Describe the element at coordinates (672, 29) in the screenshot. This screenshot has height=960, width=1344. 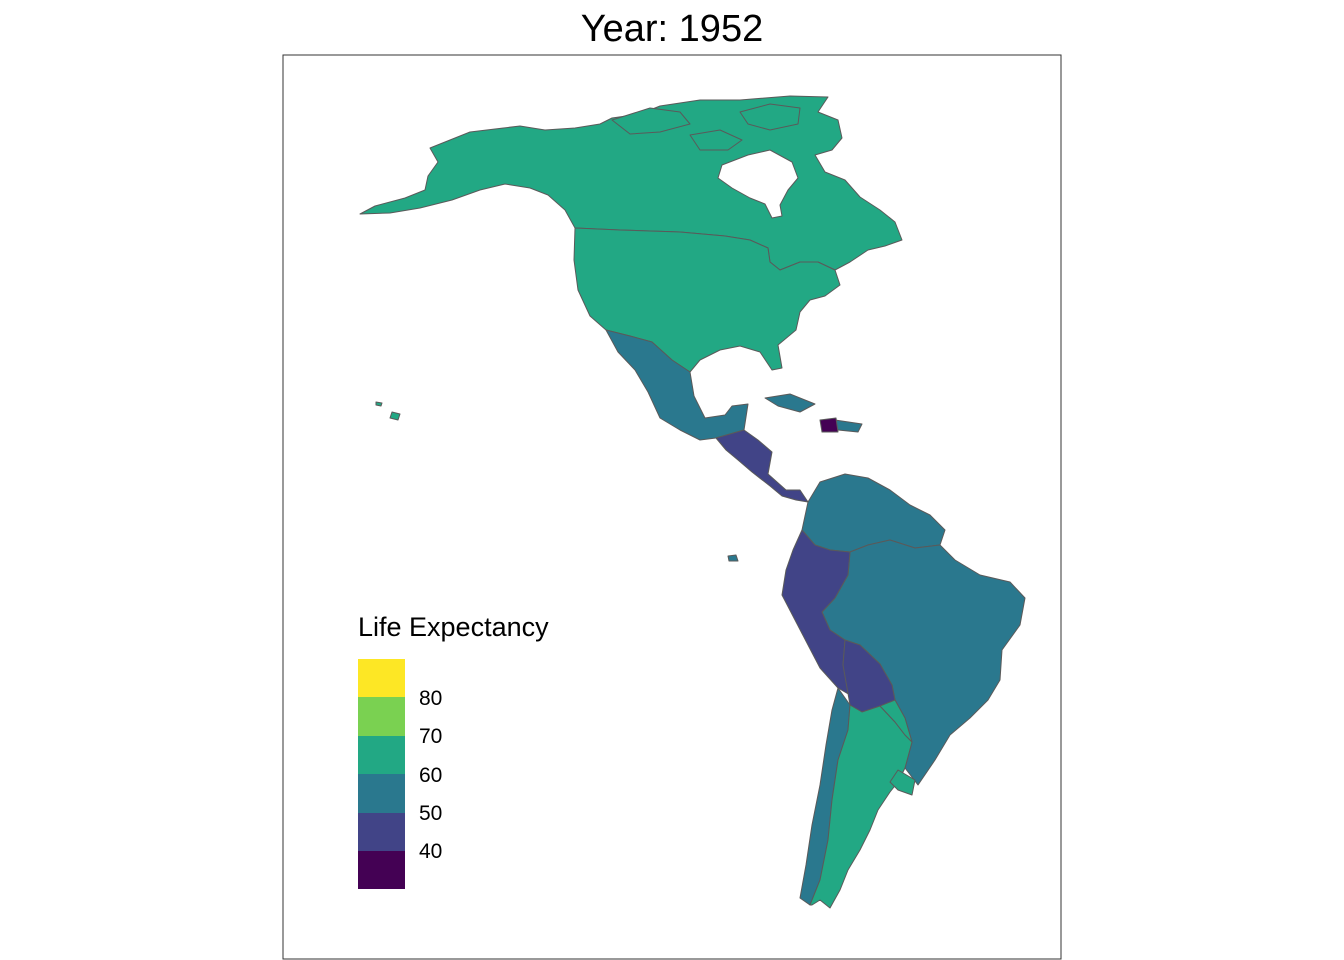
I see `map-title: Year: 1952` at that location.